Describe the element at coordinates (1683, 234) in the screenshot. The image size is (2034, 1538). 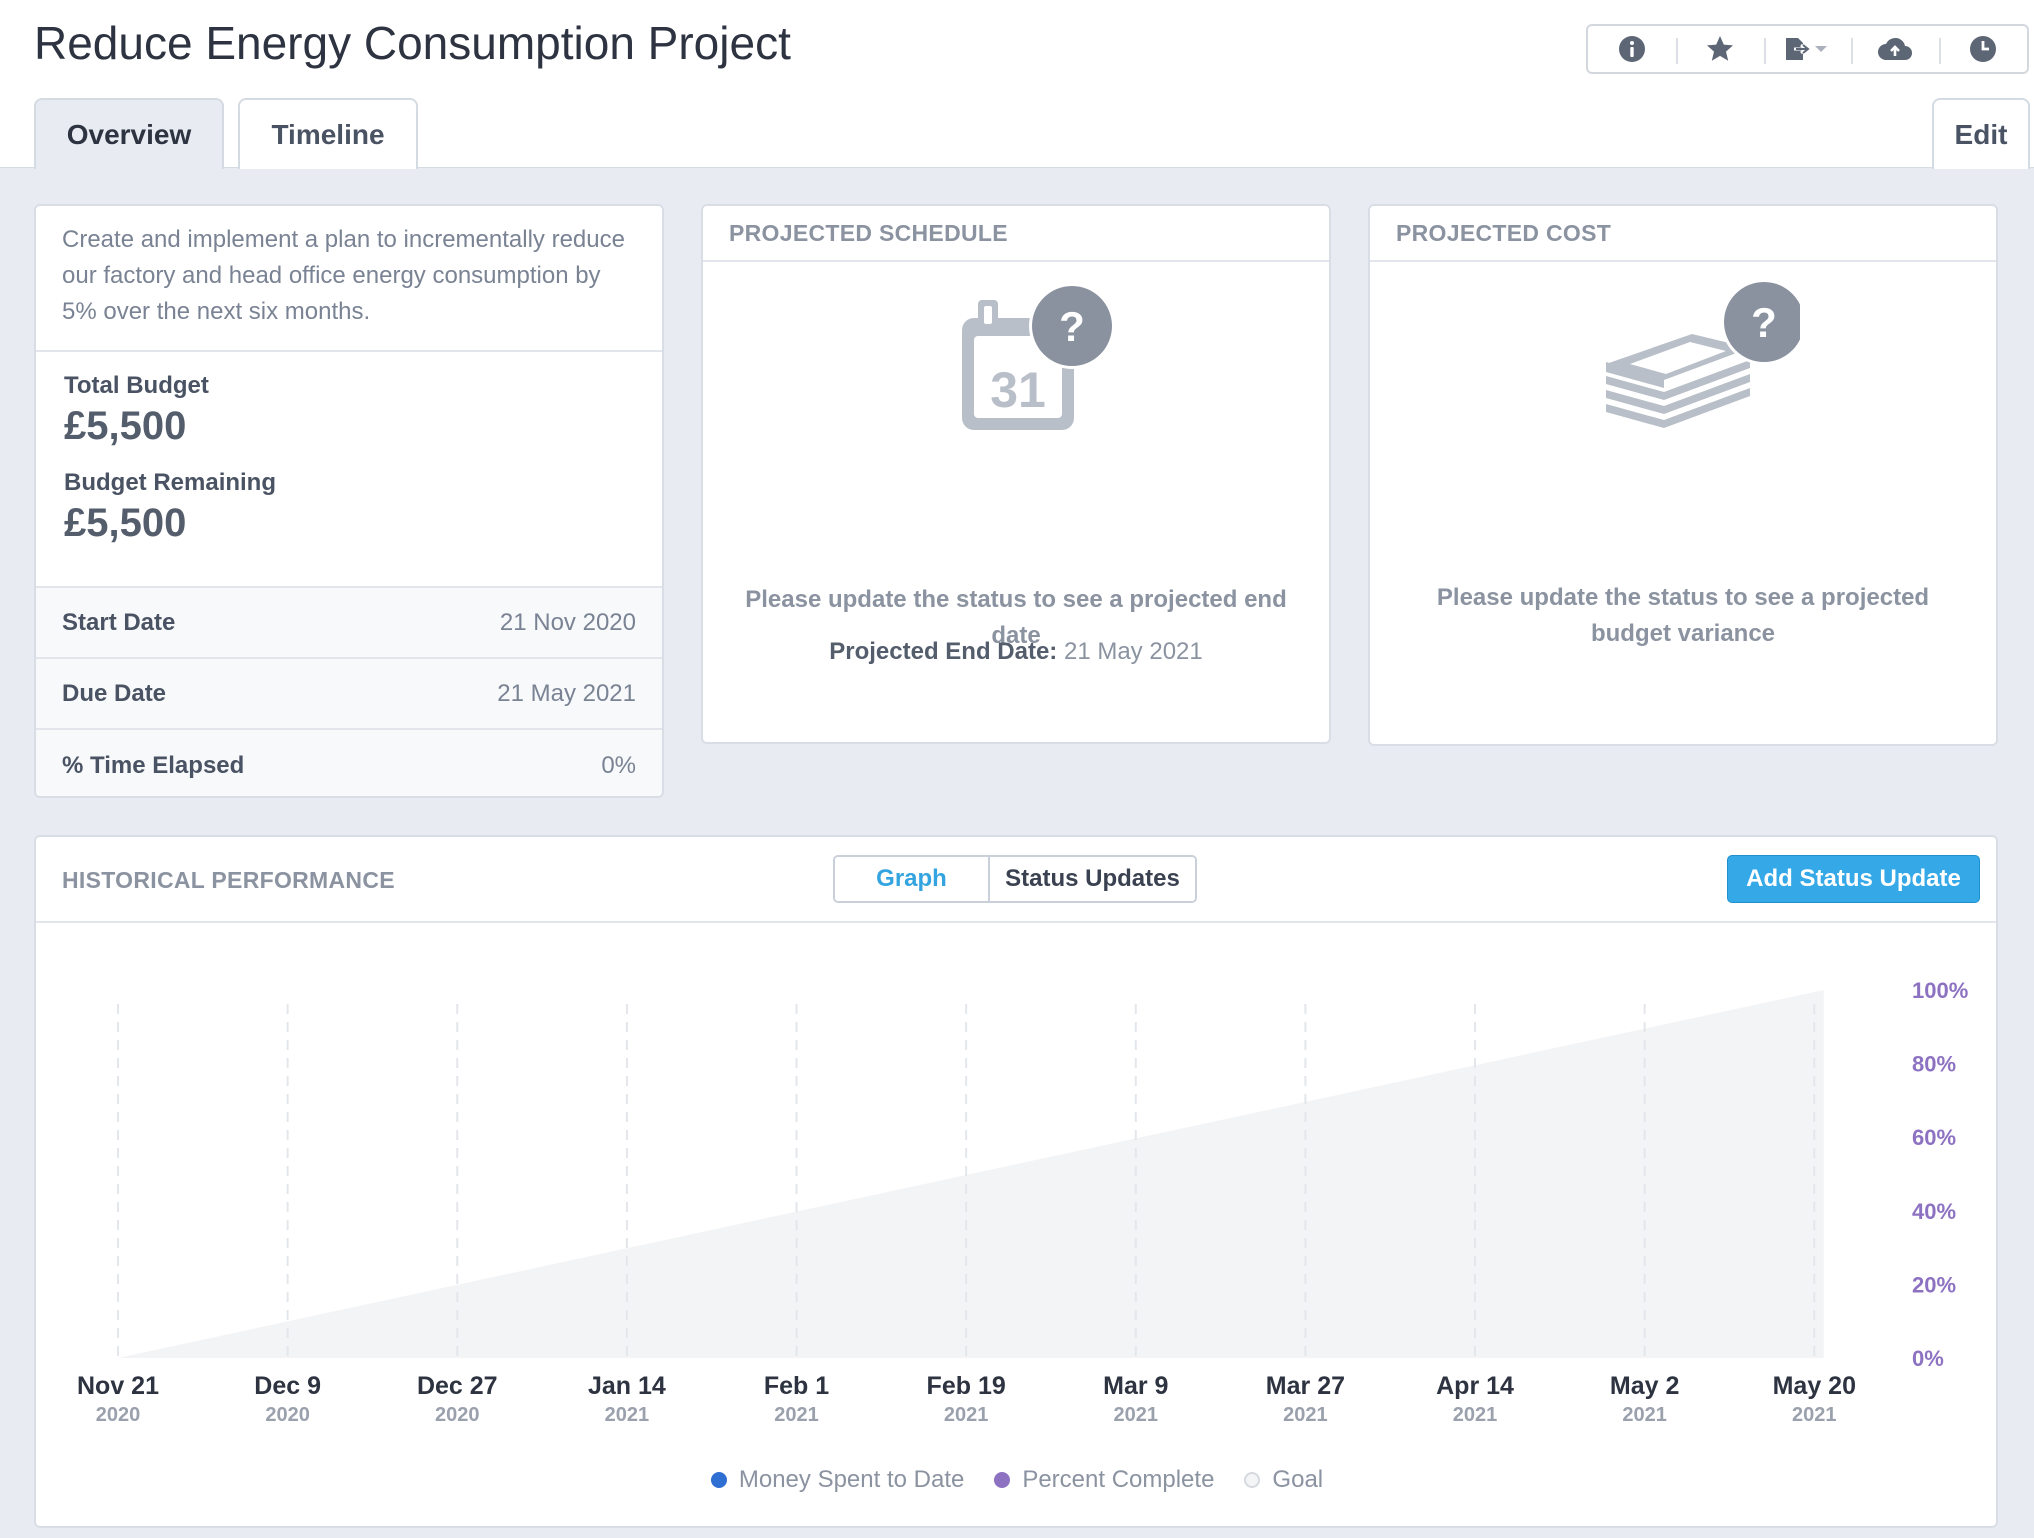
I see `projected-cost-title: PROJECTED COST` at that location.